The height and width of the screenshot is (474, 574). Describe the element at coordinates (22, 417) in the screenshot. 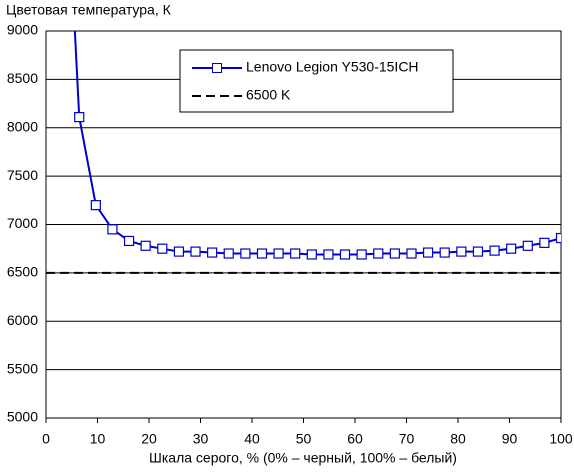

I see `y-tick-label: 5000` at that location.